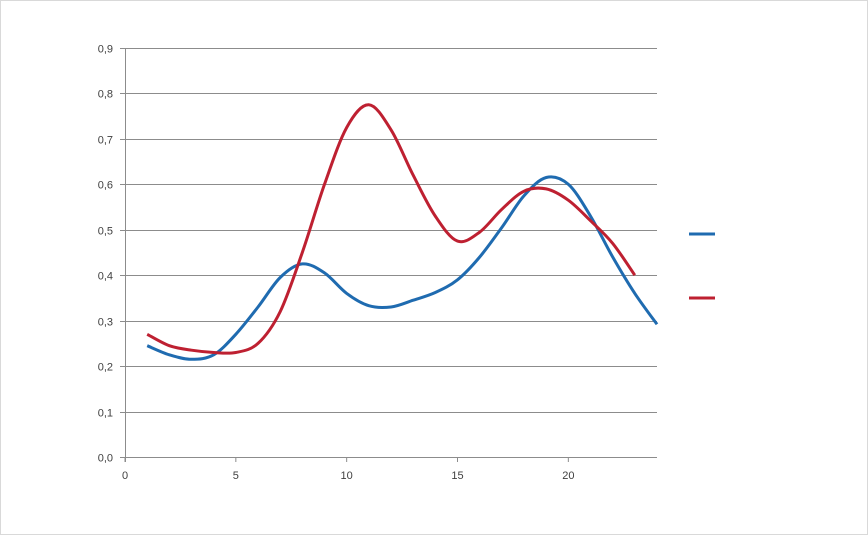  What do you see at coordinates (702, 266) in the screenshot?
I see `legend` at bounding box center [702, 266].